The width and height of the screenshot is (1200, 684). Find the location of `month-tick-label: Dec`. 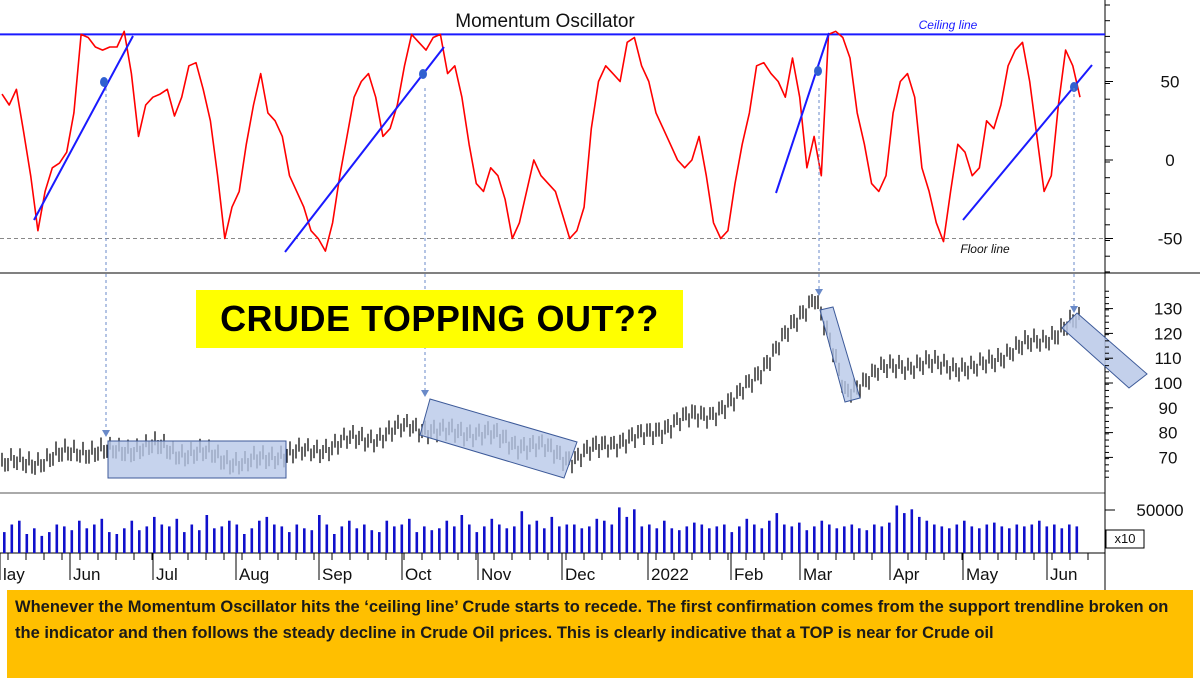

month-tick-label: Dec is located at coordinates (580, 574).